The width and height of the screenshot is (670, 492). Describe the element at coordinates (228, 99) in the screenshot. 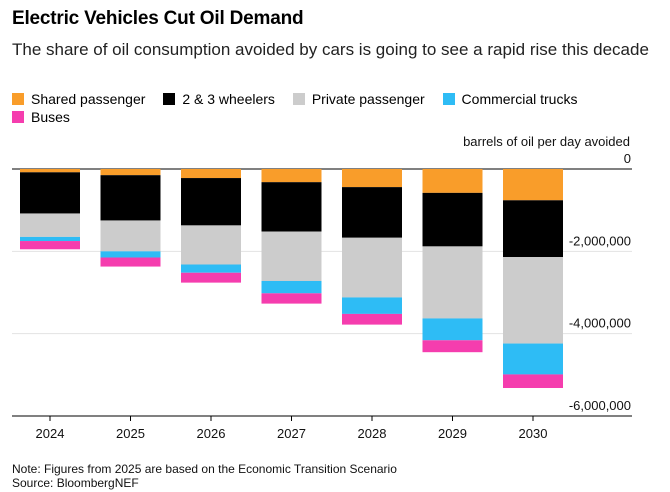

I see `legend-label: 2 & 3 wheelers` at that location.